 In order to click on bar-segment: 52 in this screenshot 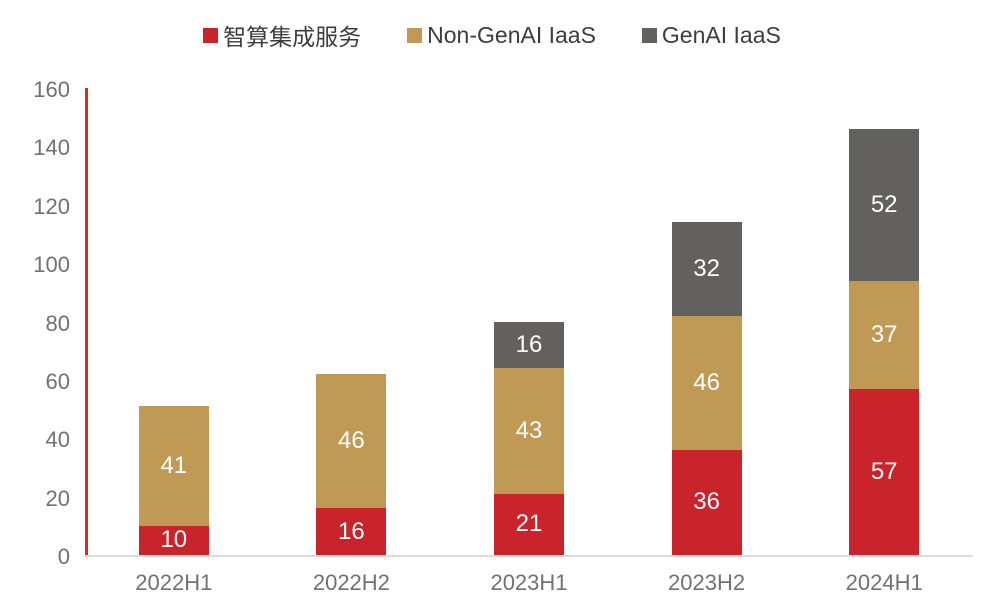, I will do `click(884, 204)`.